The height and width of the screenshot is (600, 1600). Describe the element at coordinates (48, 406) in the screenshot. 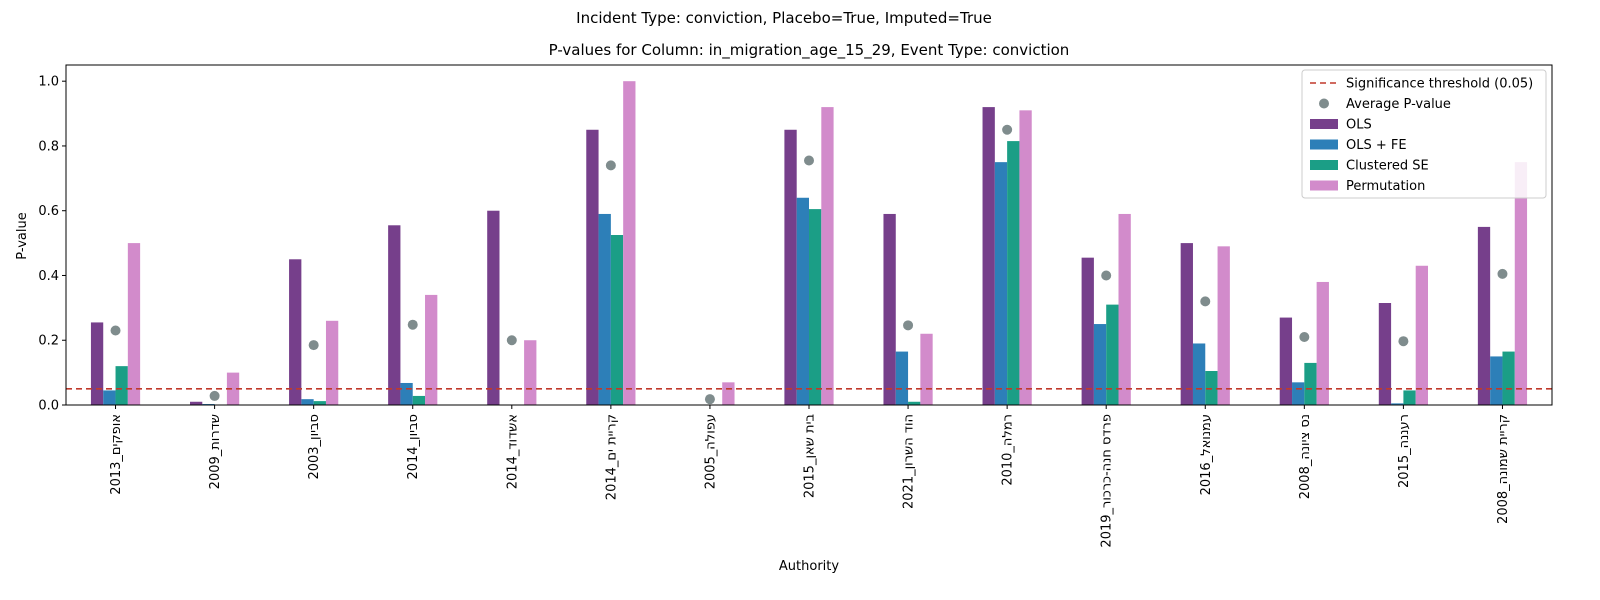

I see `y-tick-label: 0.0` at that location.